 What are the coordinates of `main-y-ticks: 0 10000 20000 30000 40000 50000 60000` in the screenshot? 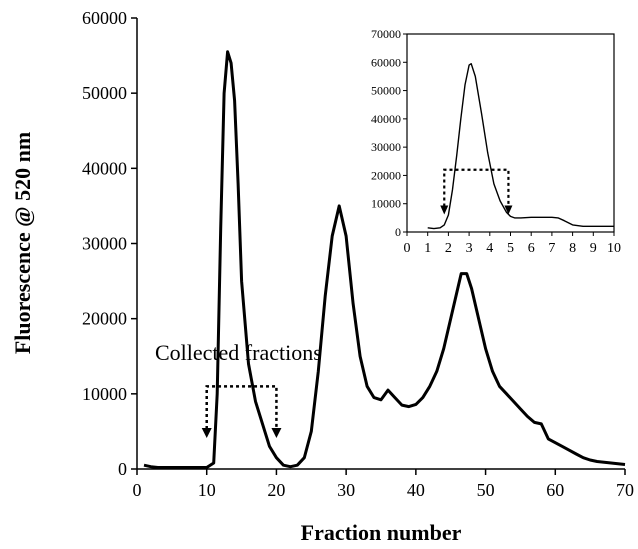 It's located at (109, 243).